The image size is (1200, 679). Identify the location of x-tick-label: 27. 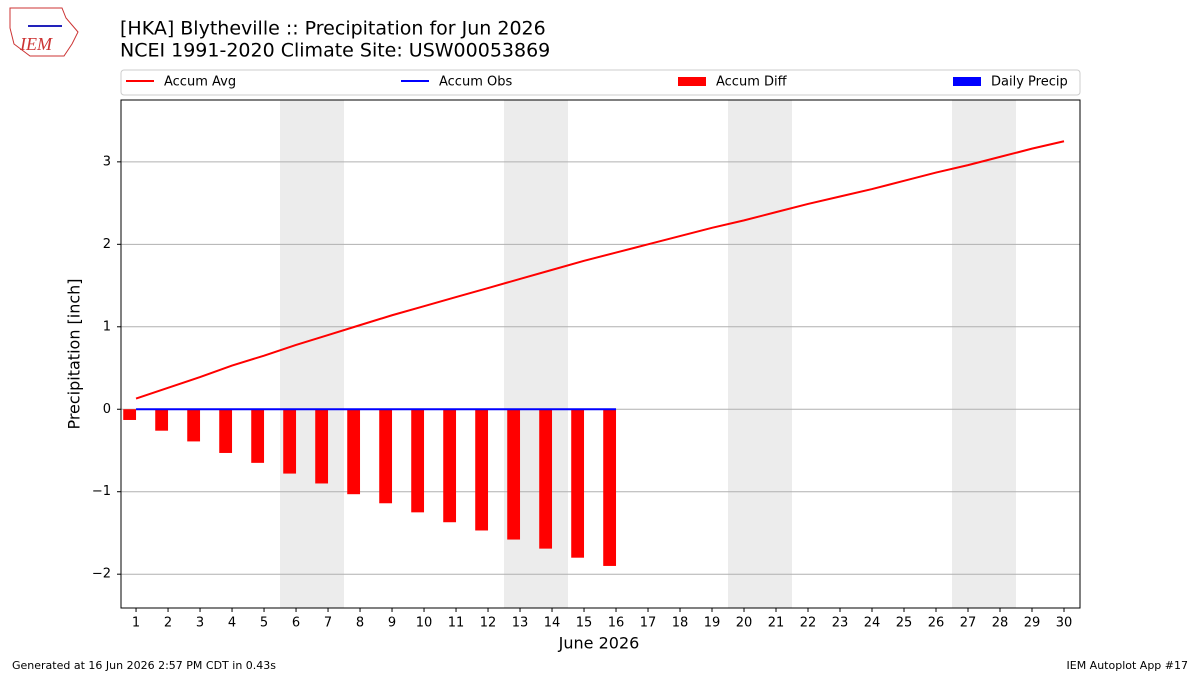
(968, 623).